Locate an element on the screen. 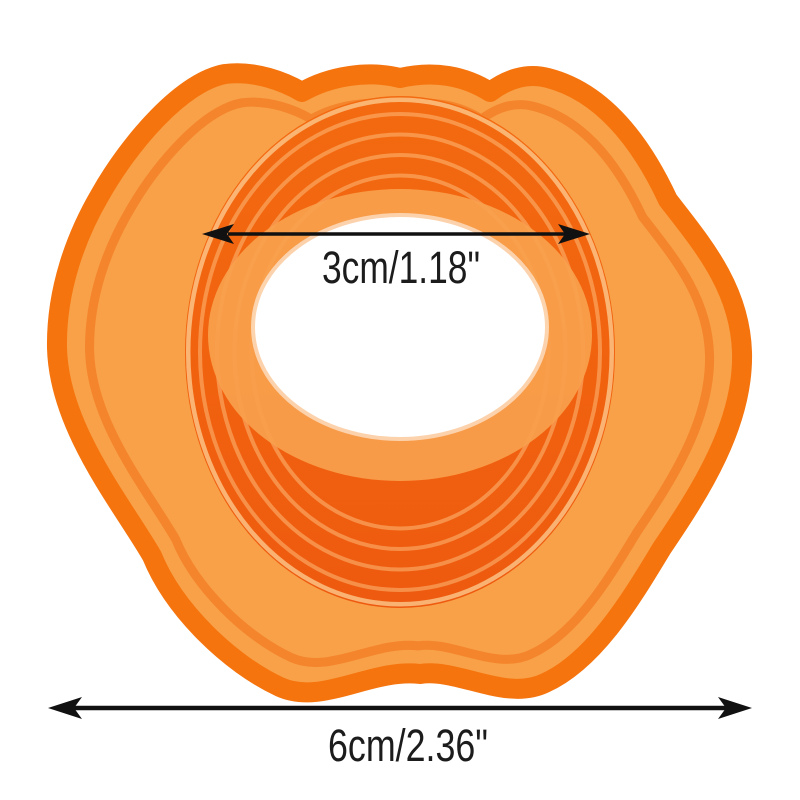  inner-diameter-arrowhead-right is located at coordinates (574, 234).